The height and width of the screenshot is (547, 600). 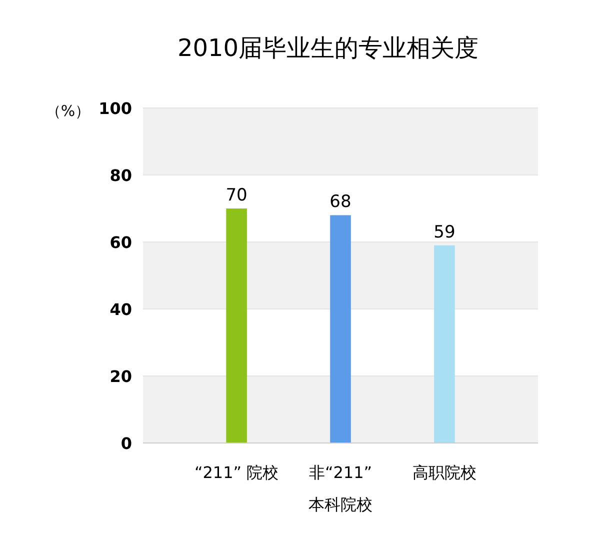 What do you see at coordinates (121, 309) in the screenshot?
I see `y-tick-label: 40` at bounding box center [121, 309].